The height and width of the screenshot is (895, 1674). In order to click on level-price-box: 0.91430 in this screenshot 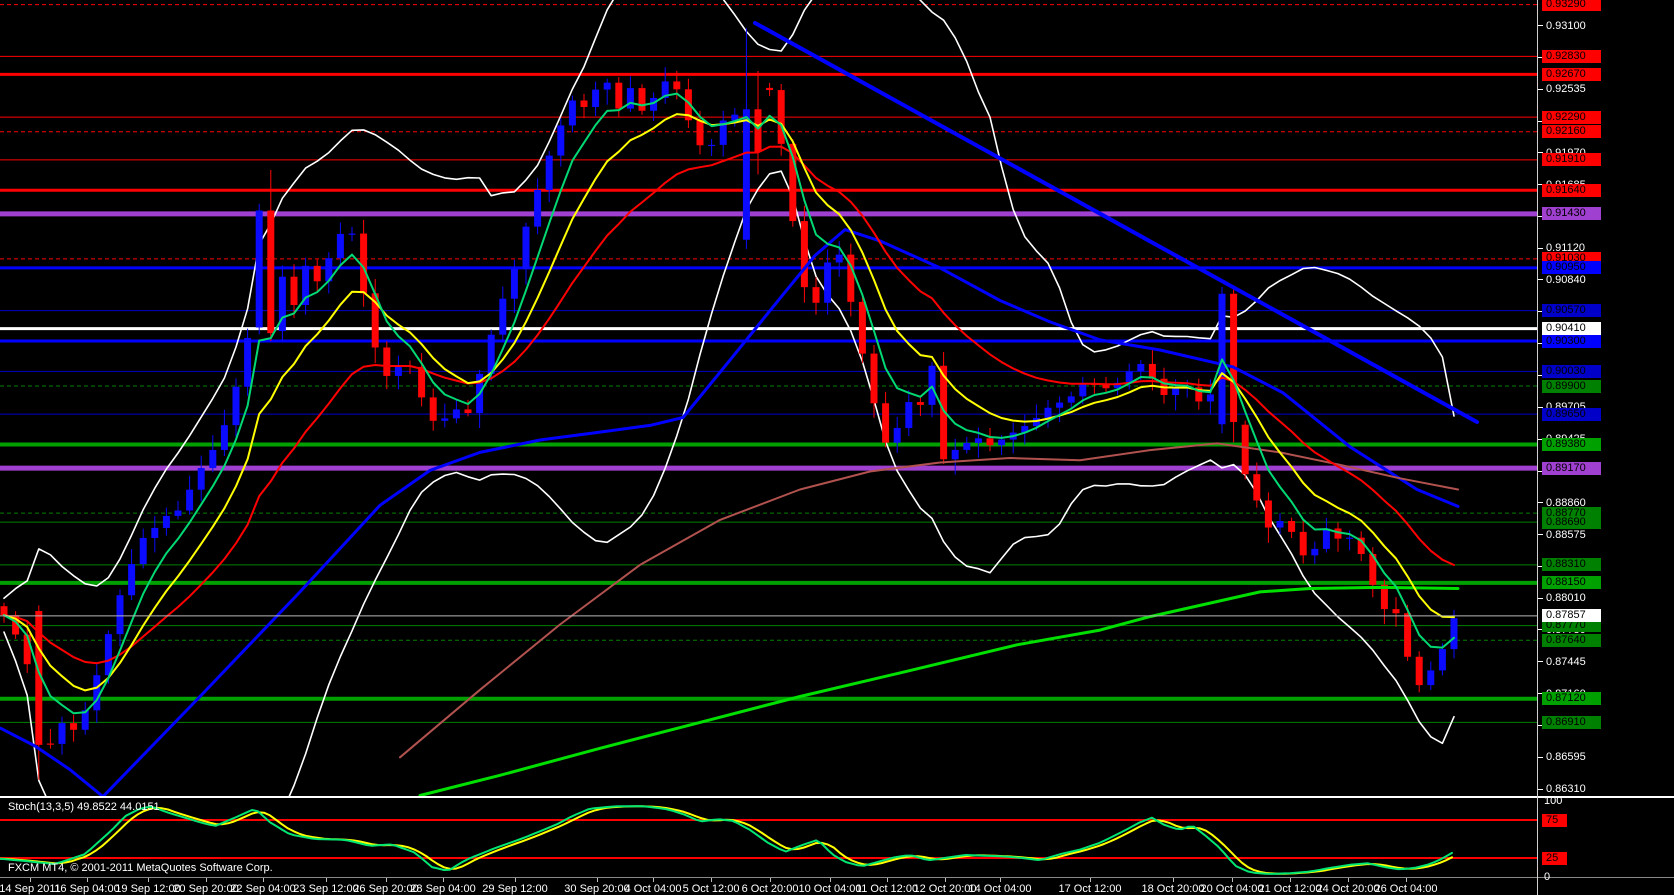, I will do `click(1571, 214)`.